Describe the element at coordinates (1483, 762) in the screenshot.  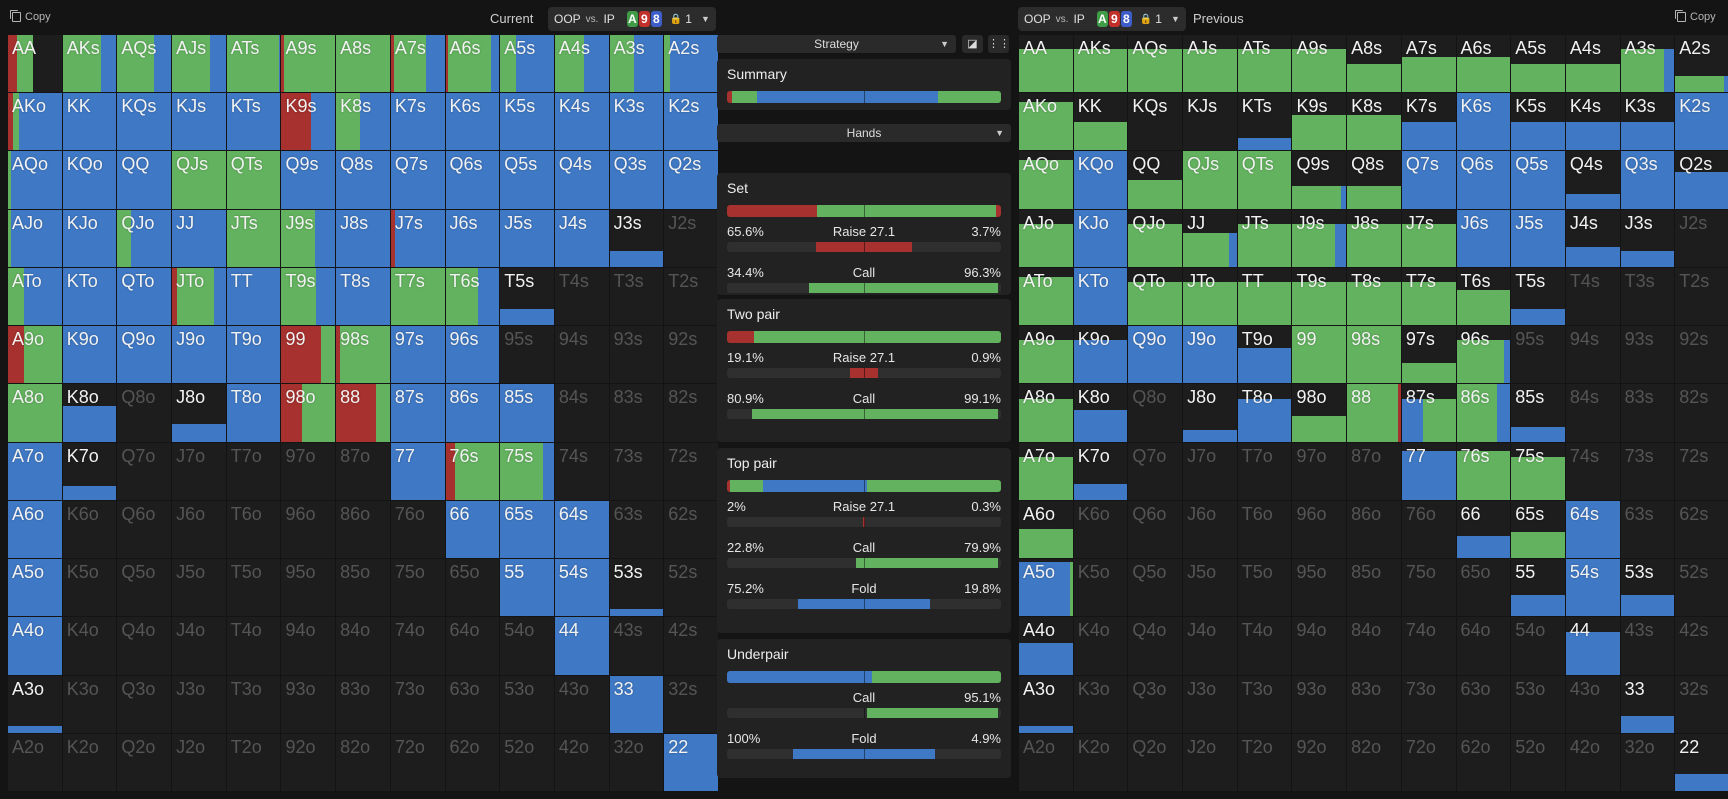
I see `hand-cell: 62o` at that location.